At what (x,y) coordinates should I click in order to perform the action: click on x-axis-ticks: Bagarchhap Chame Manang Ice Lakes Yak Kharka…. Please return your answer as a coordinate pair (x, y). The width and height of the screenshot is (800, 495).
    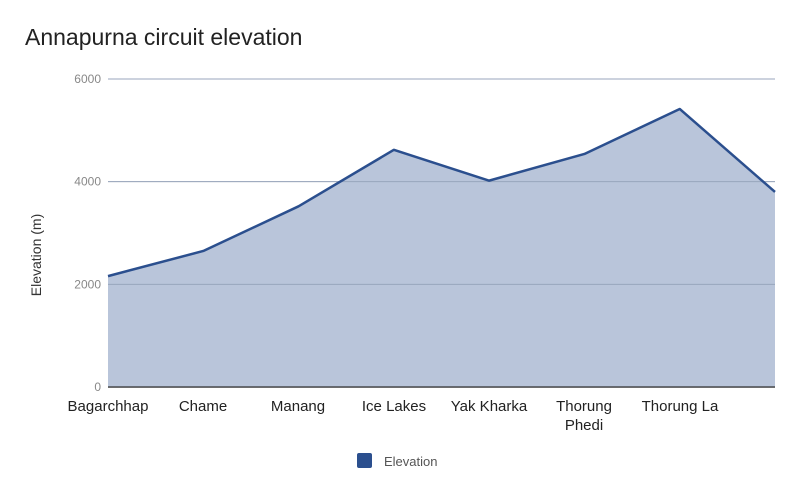
    Looking at the image, I should click on (393, 416).